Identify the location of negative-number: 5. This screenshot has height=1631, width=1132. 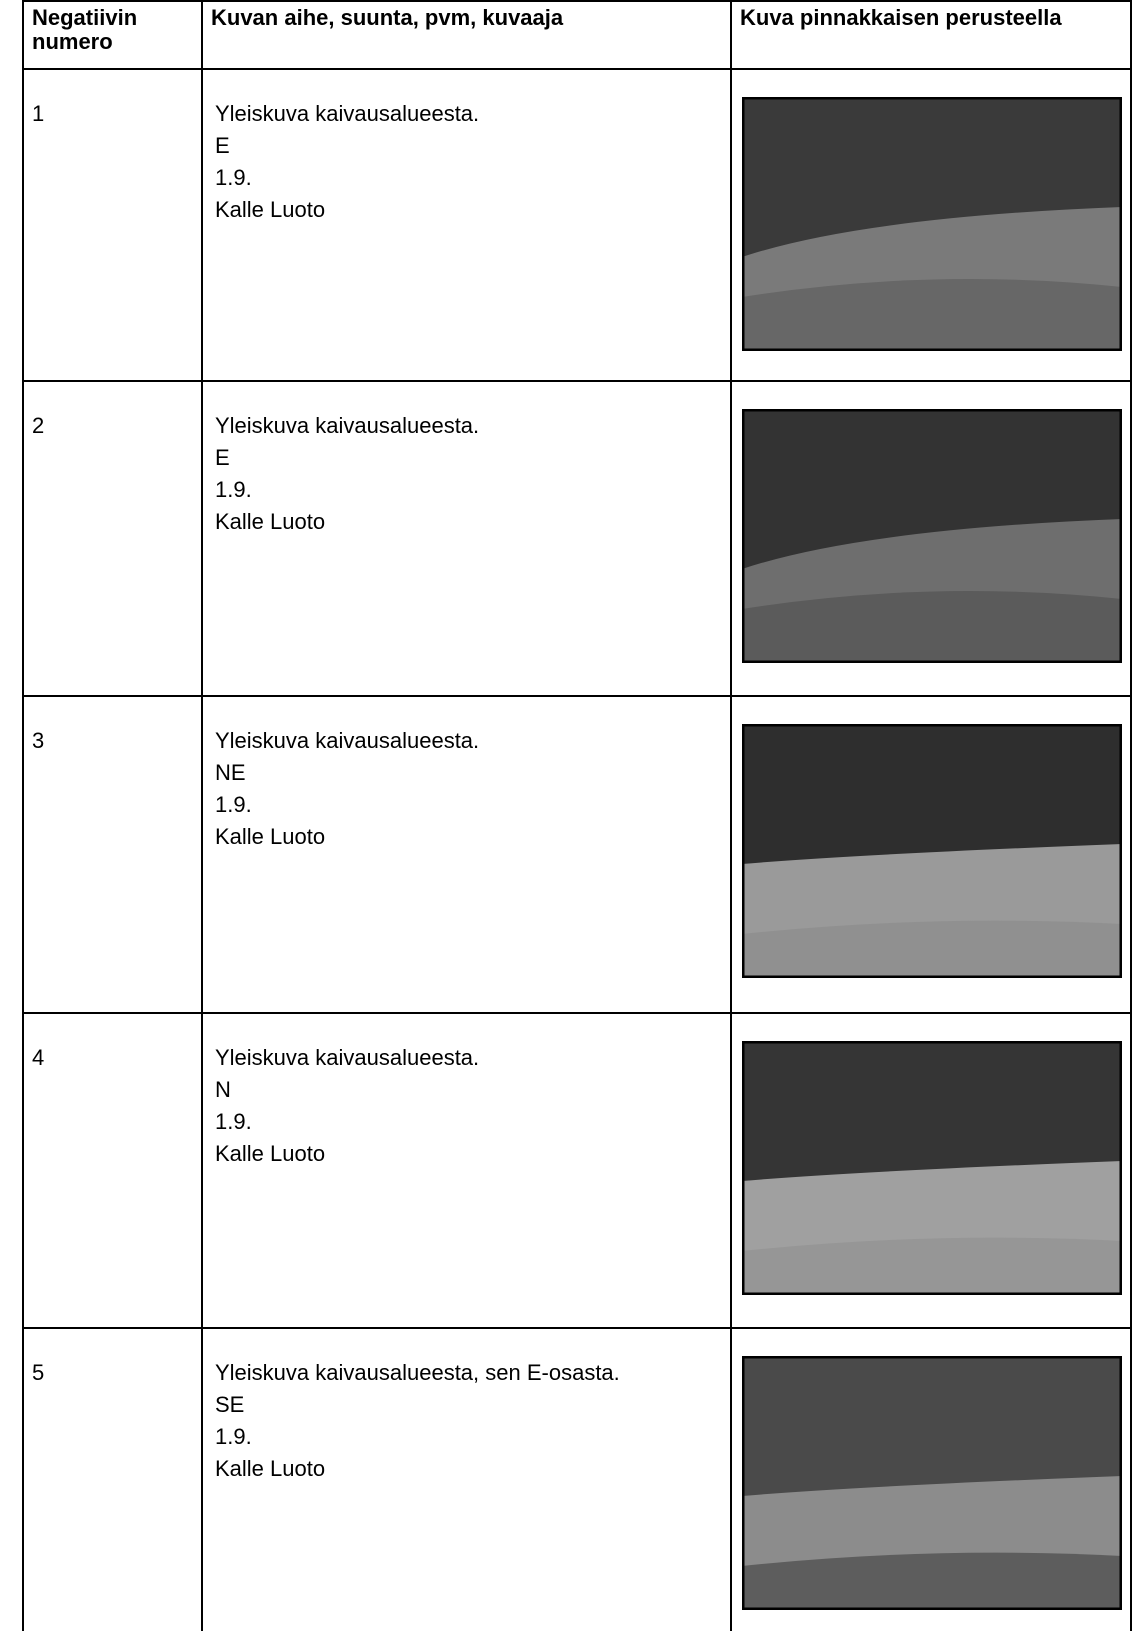
(38, 1372).